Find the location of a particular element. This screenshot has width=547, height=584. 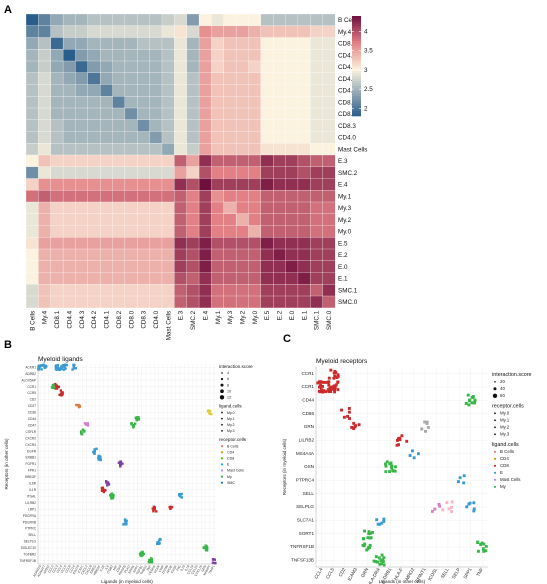

heatmap-col-label: B Cells is located at coordinates (32, 321).